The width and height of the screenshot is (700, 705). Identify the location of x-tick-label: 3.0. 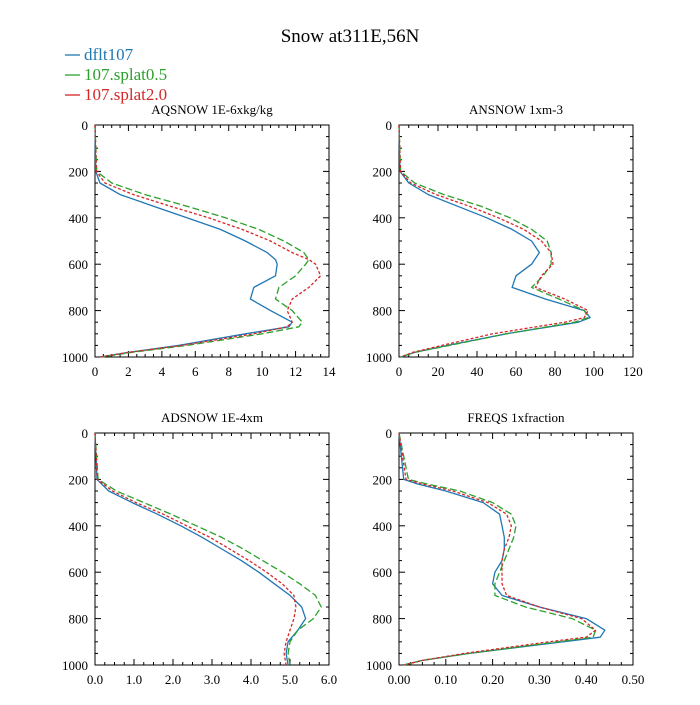
(212, 679).